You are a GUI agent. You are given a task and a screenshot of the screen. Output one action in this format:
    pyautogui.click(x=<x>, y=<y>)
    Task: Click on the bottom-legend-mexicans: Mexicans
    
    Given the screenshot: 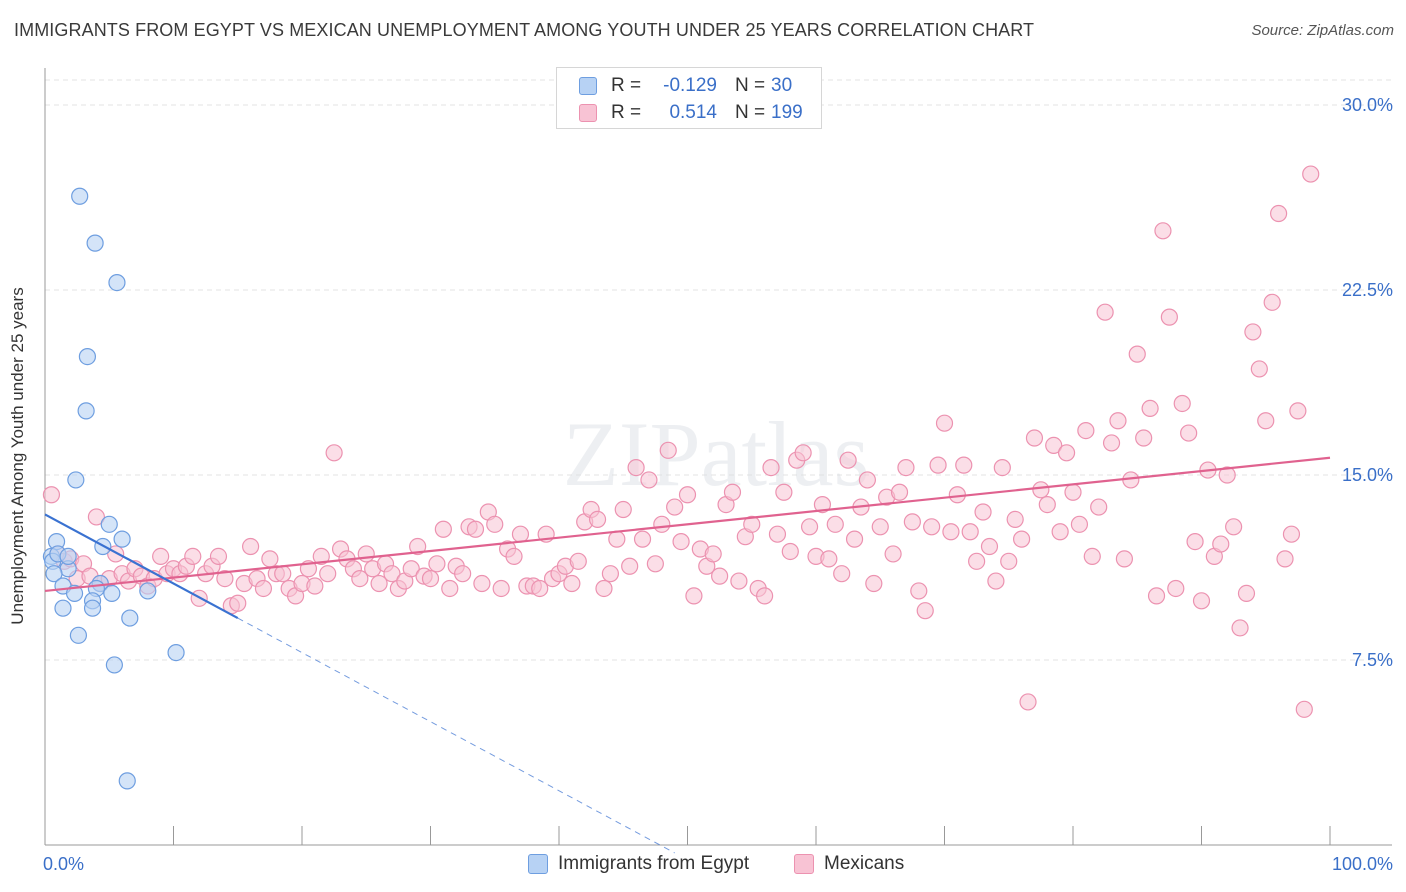 What is the action you would take?
    pyautogui.click(x=849, y=864)
    